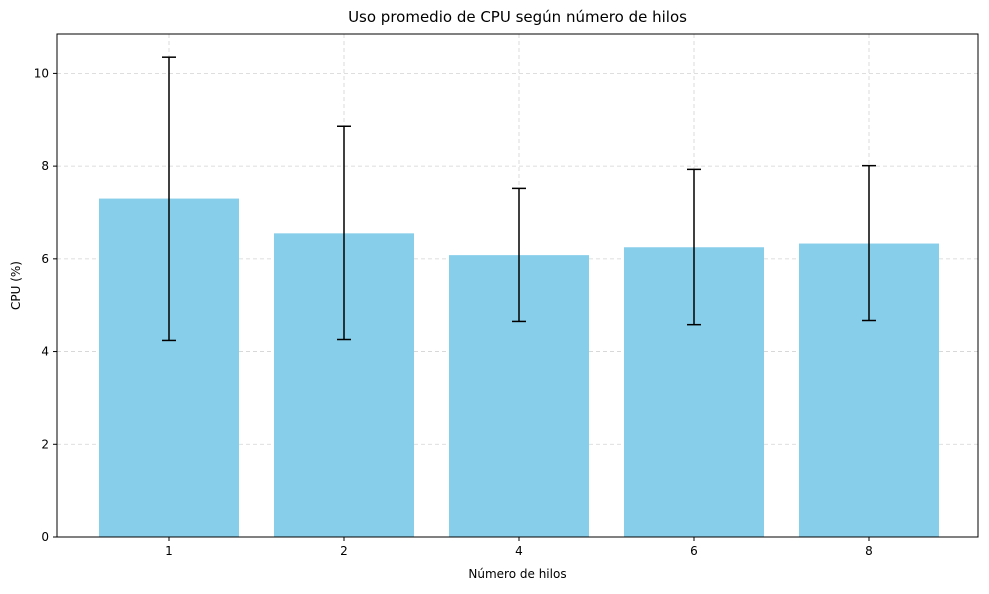 Image resolution: width=989 pixels, height=594 pixels. Describe the element at coordinates (45, 166) in the screenshot. I see `y-tick-label: 8` at that location.